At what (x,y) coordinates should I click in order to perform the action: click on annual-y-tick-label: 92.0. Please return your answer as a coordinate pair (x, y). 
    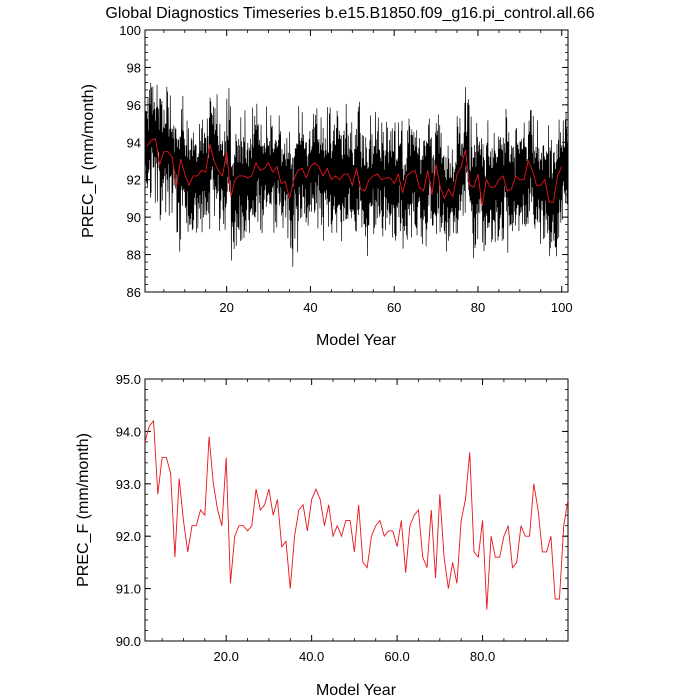
    Looking at the image, I should click on (128, 536).